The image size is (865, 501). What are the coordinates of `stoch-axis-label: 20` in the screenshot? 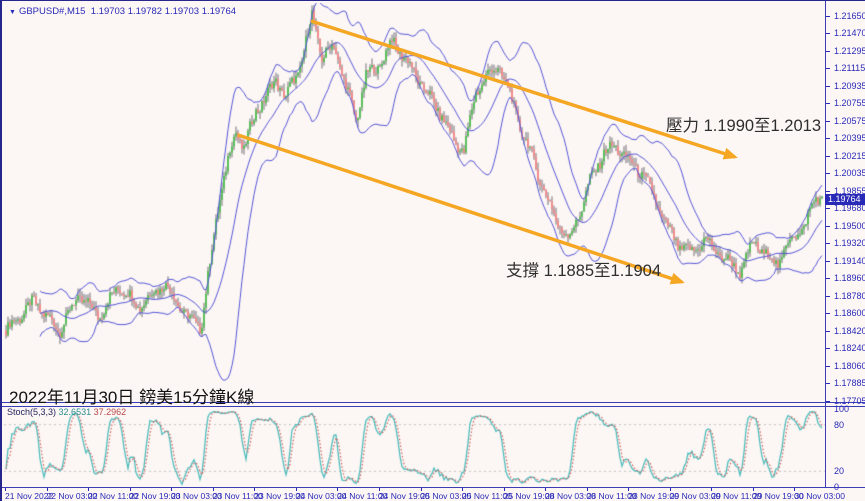 It's located at (839, 471).